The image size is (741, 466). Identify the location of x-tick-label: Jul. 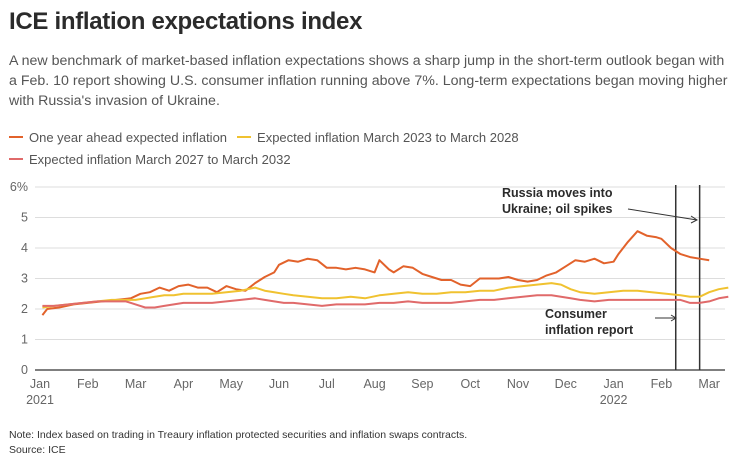
(327, 384).